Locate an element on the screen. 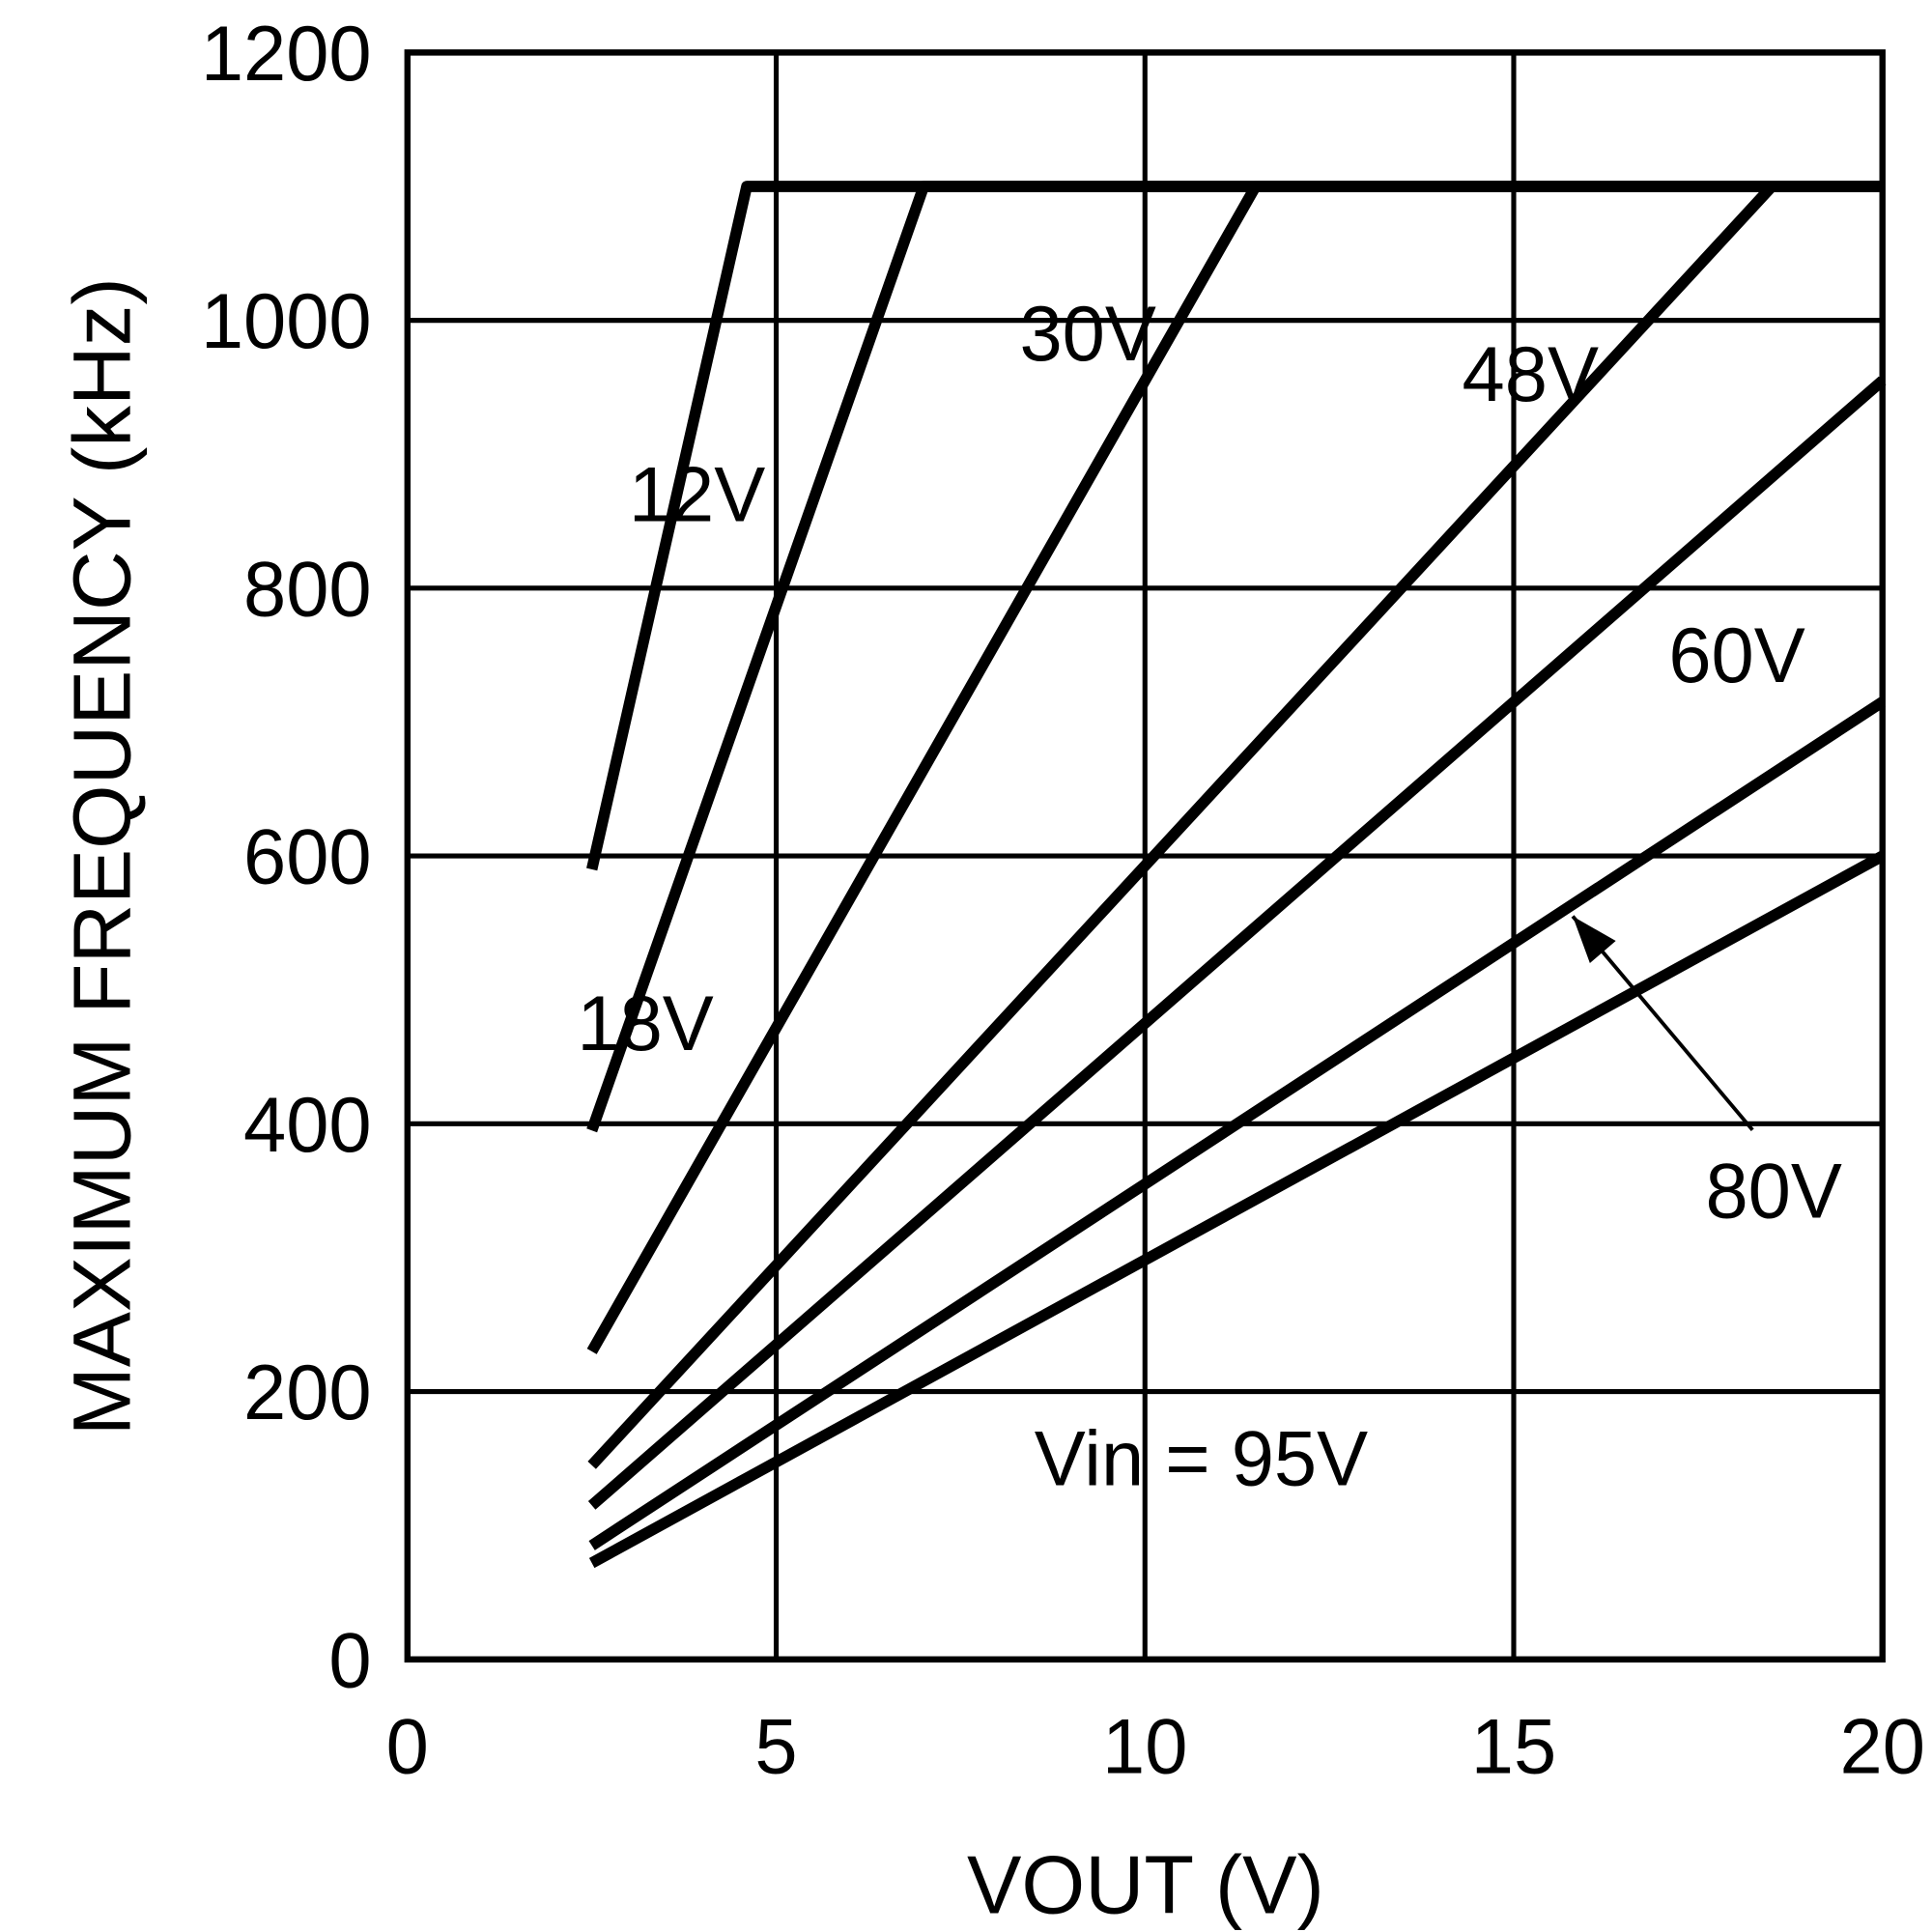  y-tick-label: 600 is located at coordinates (307, 856).